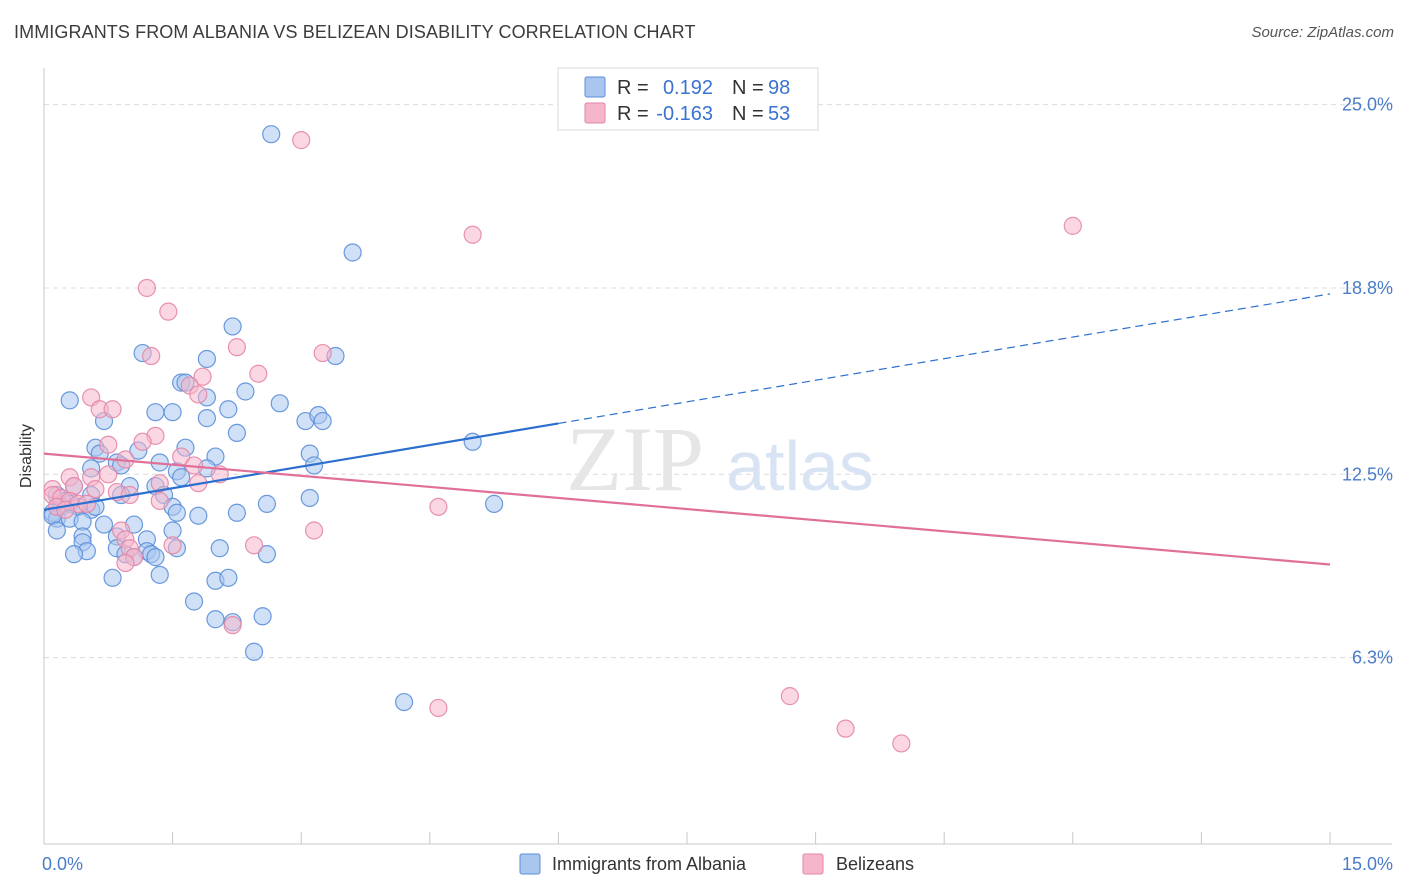 Image resolution: width=1406 pixels, height=892 pixels. Describe the element at coordinates (688, 88) in the screenshot. I see `legend-r-value-albania: 0.192` at that location.